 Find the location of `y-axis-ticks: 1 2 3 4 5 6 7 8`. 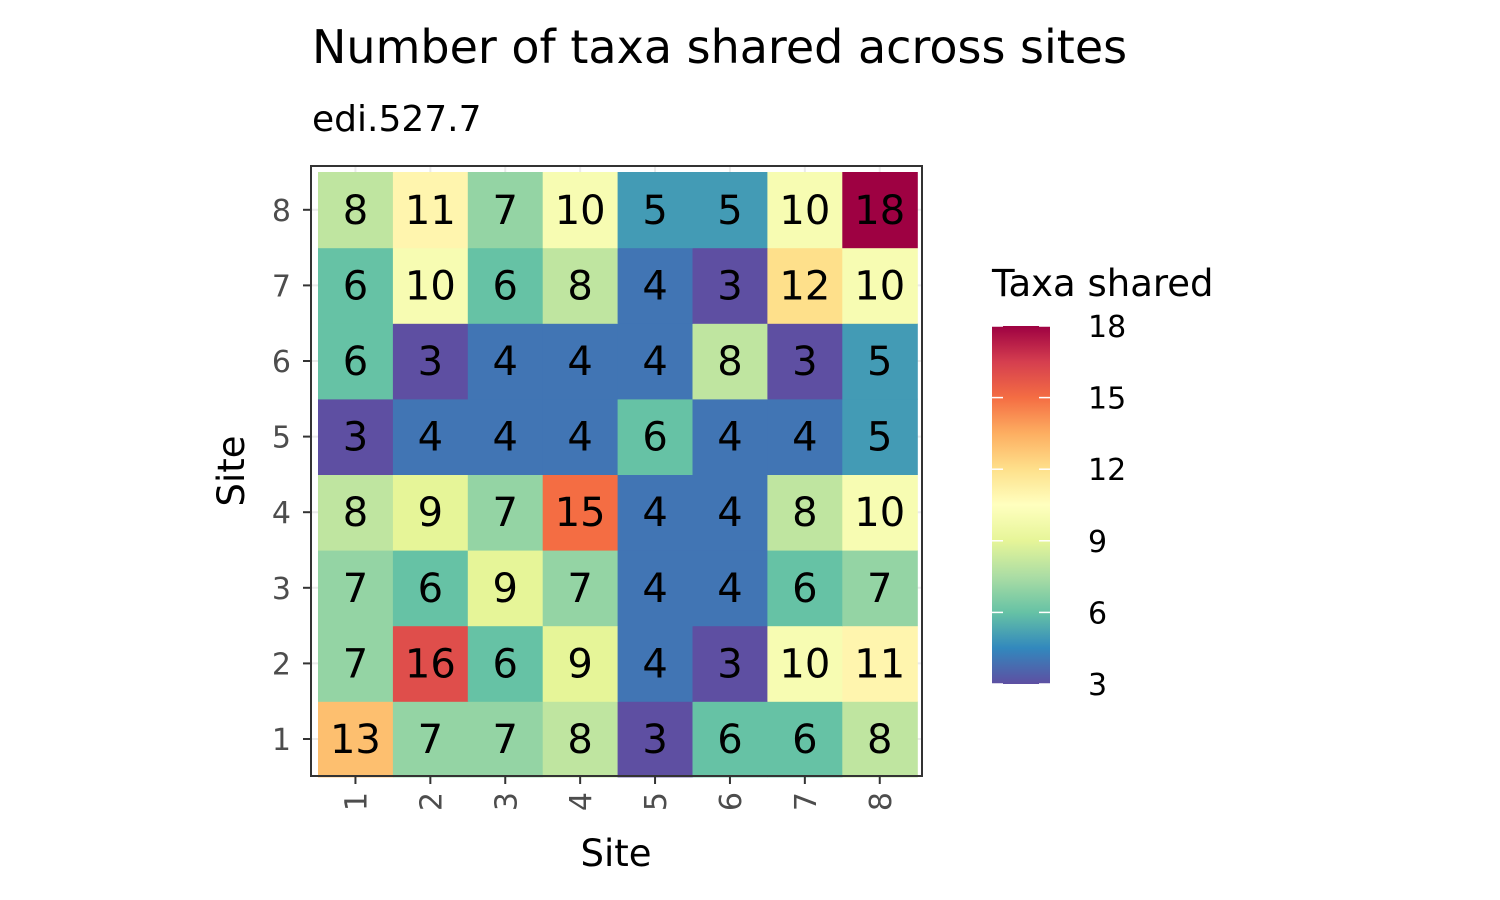

y-axis-ticks: 1 2 3 4 5 6 7 8 is located at coordinates (291, 476).